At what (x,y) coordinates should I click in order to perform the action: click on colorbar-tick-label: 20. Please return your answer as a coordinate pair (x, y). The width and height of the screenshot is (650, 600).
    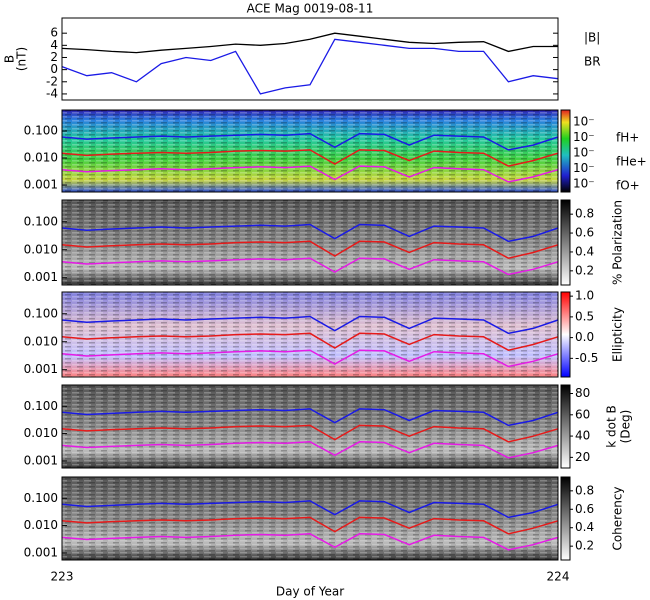
    Looking at the image, I should click on (582, 457).